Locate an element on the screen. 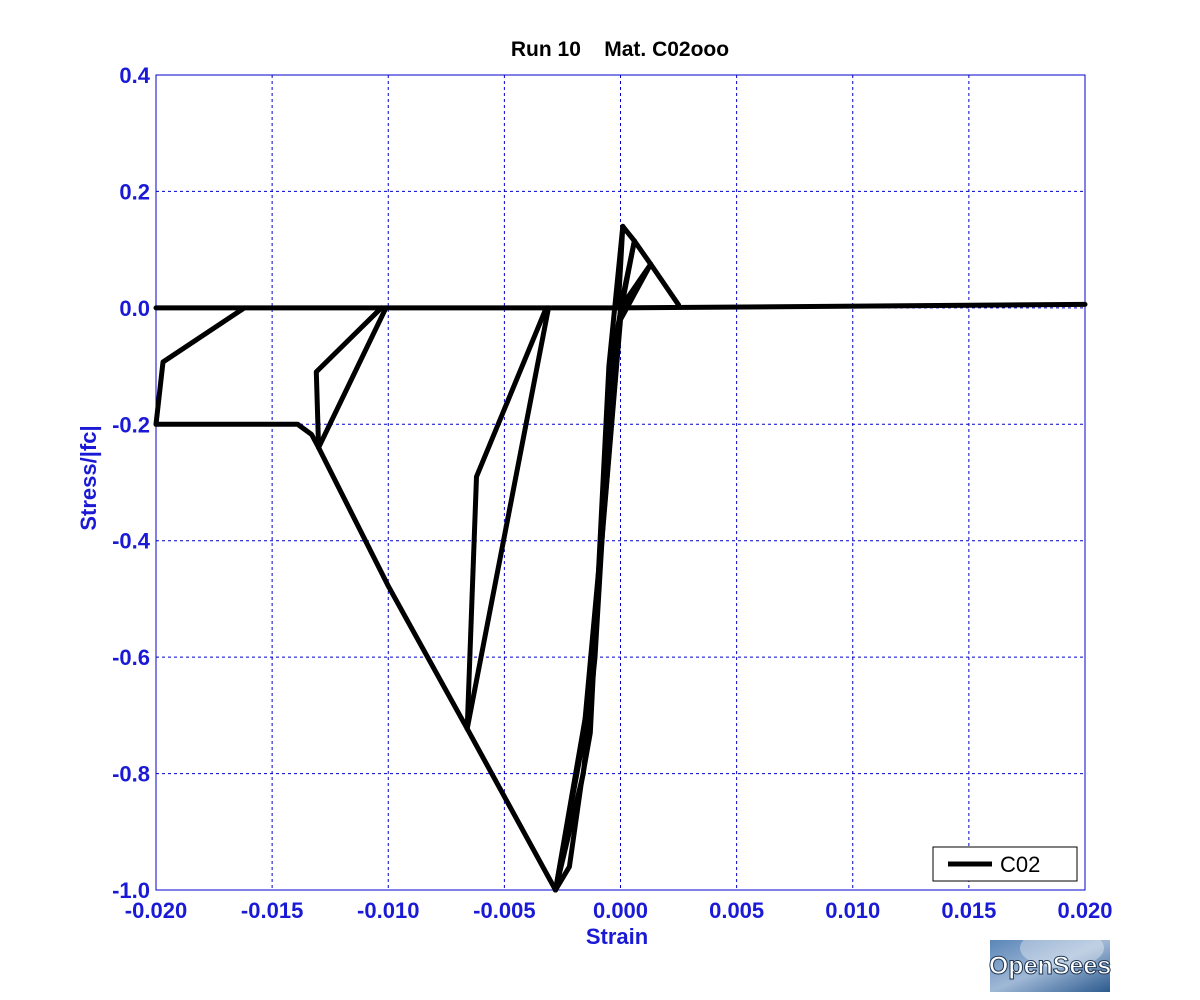 The height and width of the screenshot is (1000, 1200). x-axis-title: Strain is located at coordinates (617, 936).